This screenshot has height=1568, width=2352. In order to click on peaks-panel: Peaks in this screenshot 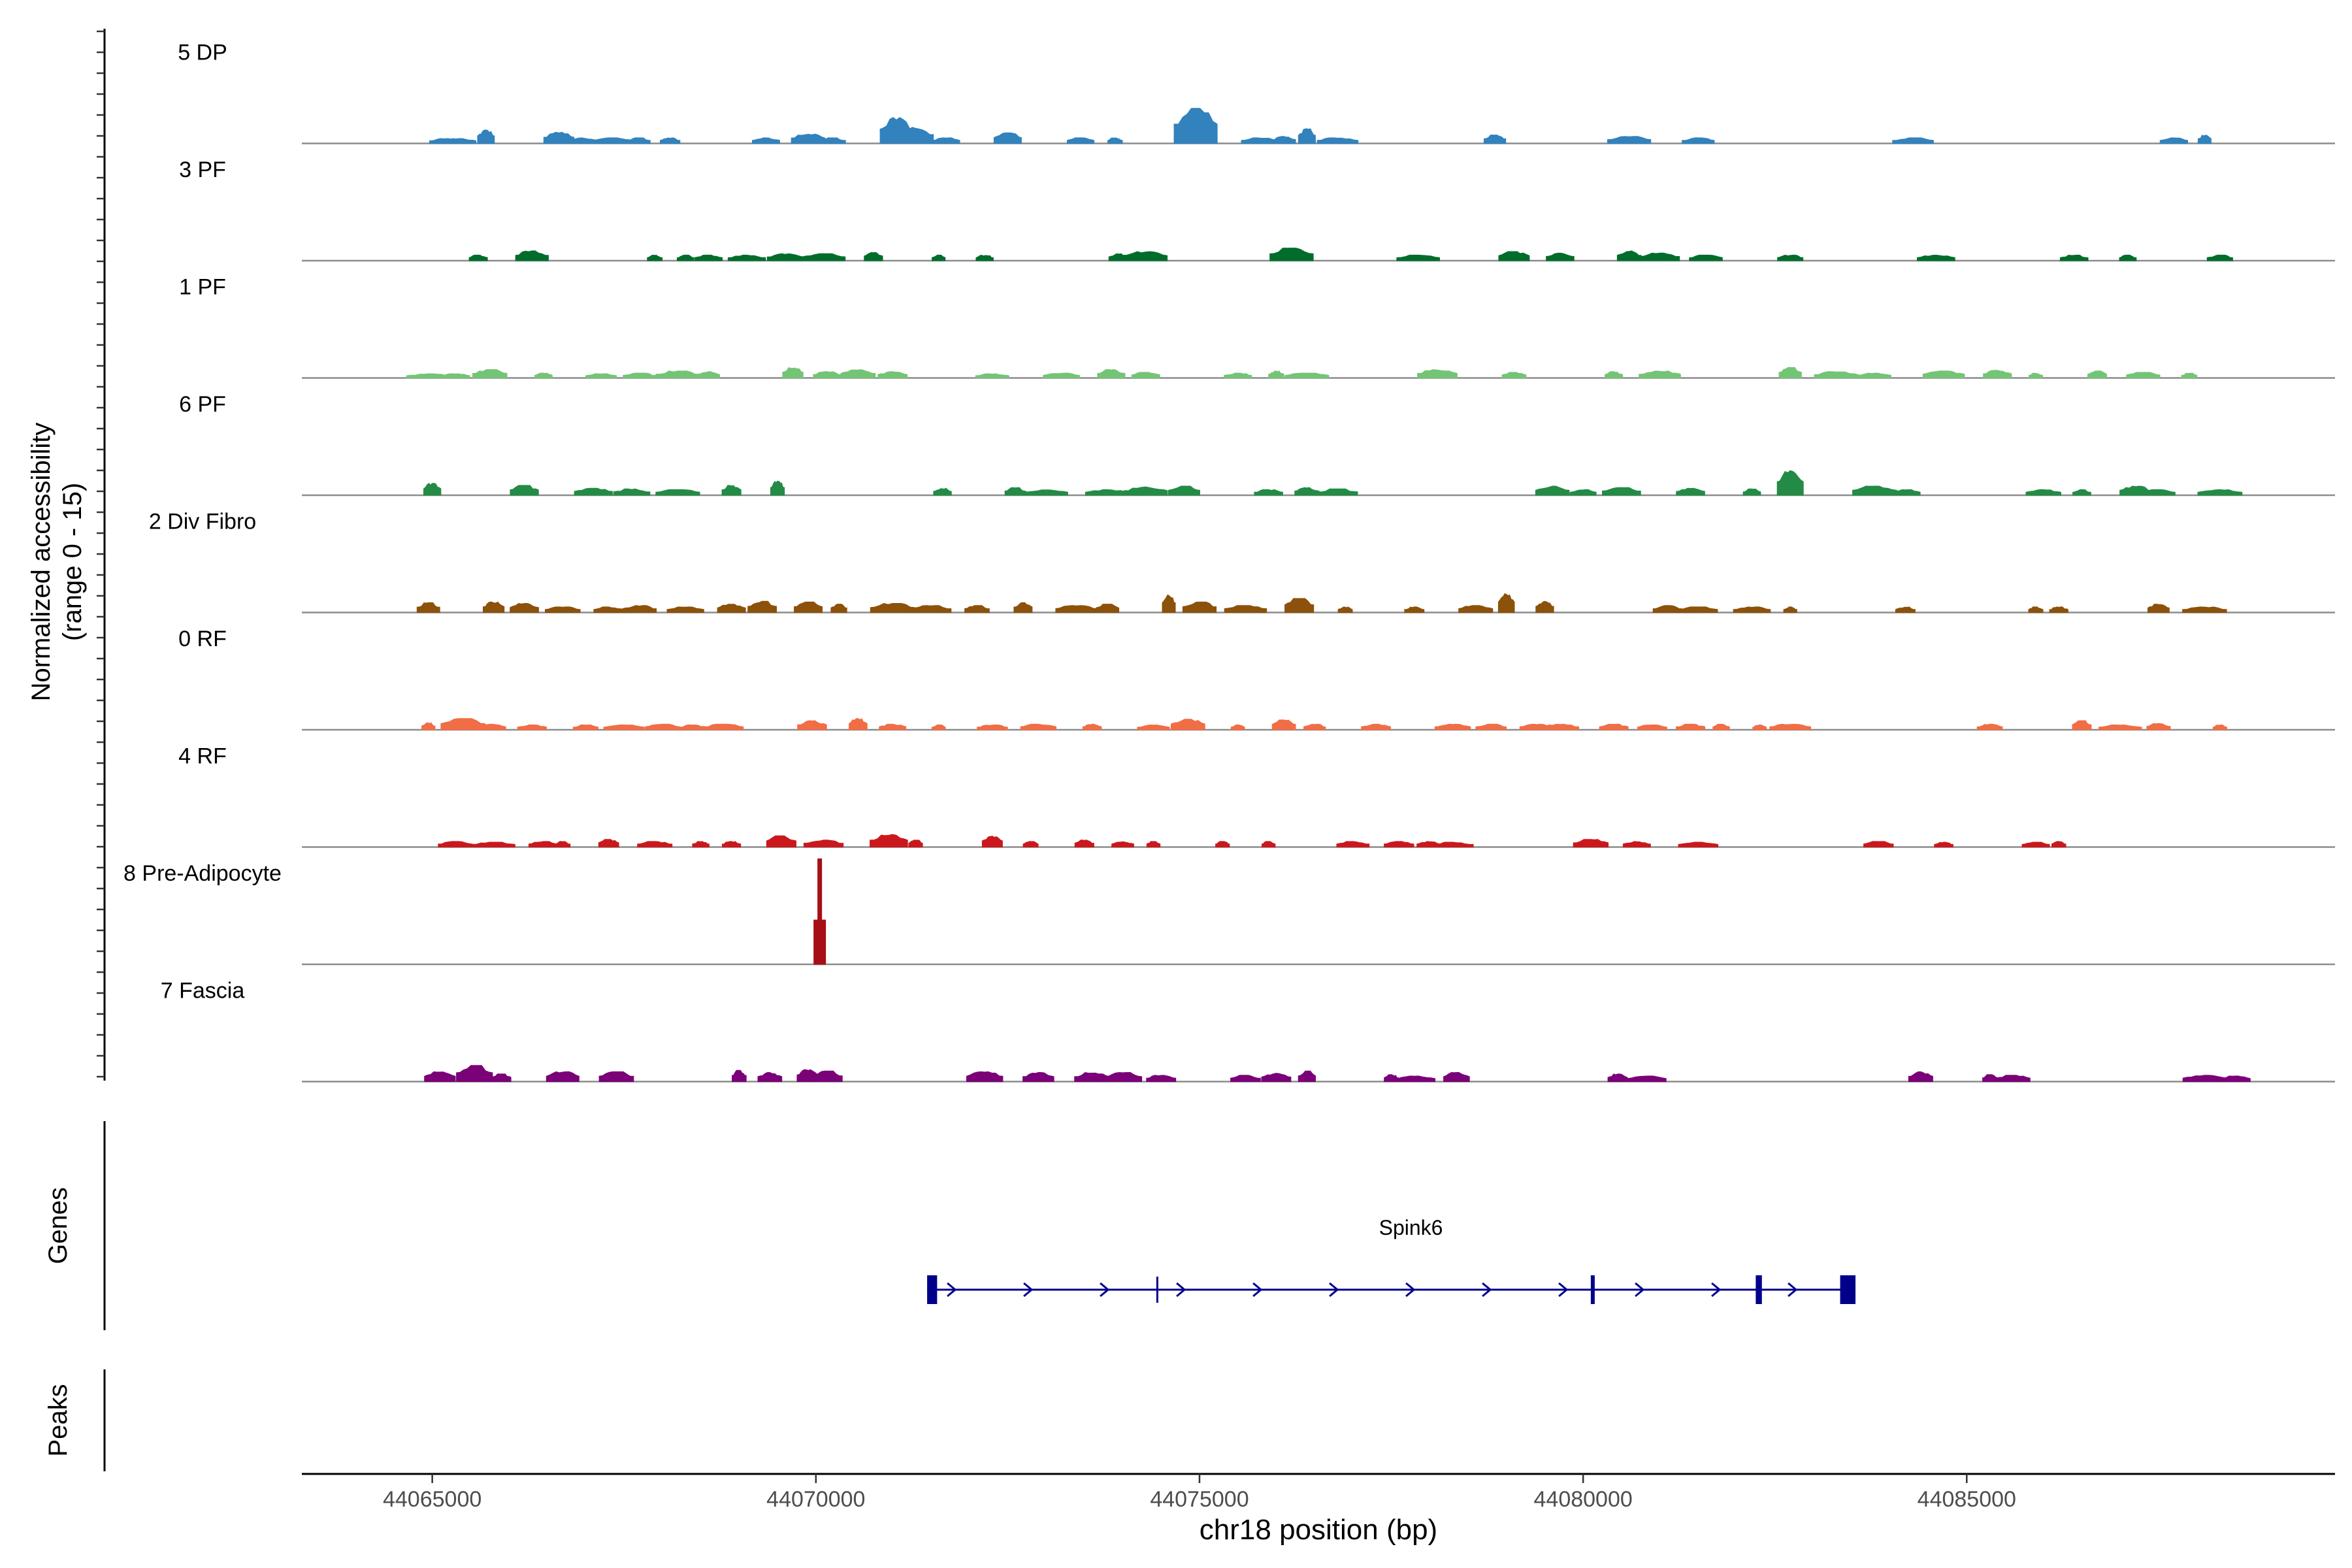, I will do `click(75, 1420)`.